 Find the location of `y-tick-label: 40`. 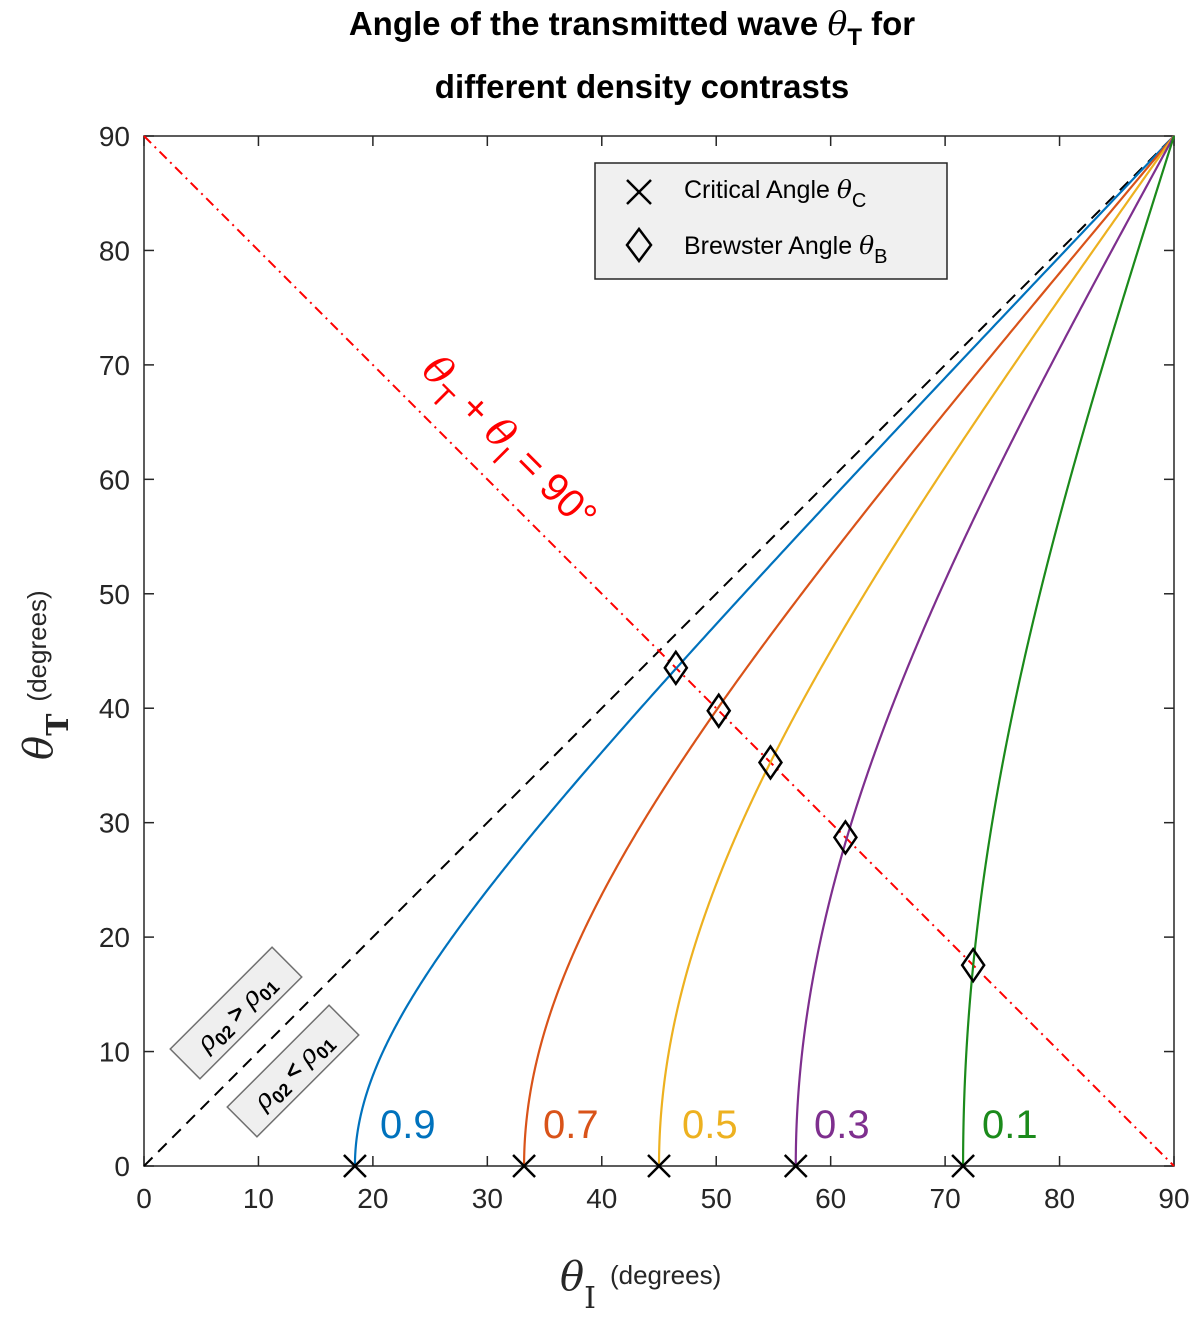

y-tick-label: 40 is located at coordinates (114, 708).